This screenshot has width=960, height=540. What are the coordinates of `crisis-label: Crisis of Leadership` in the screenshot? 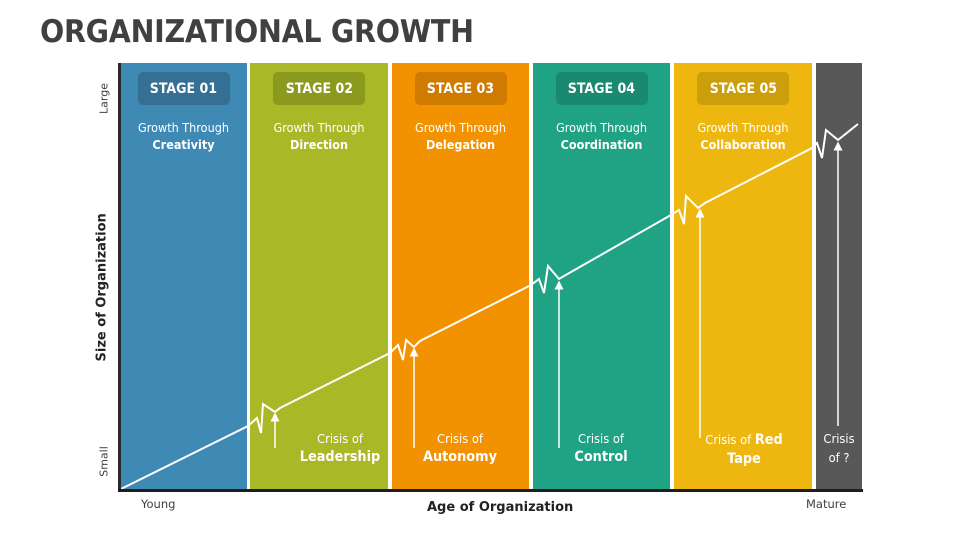 It's located at (340, 448).